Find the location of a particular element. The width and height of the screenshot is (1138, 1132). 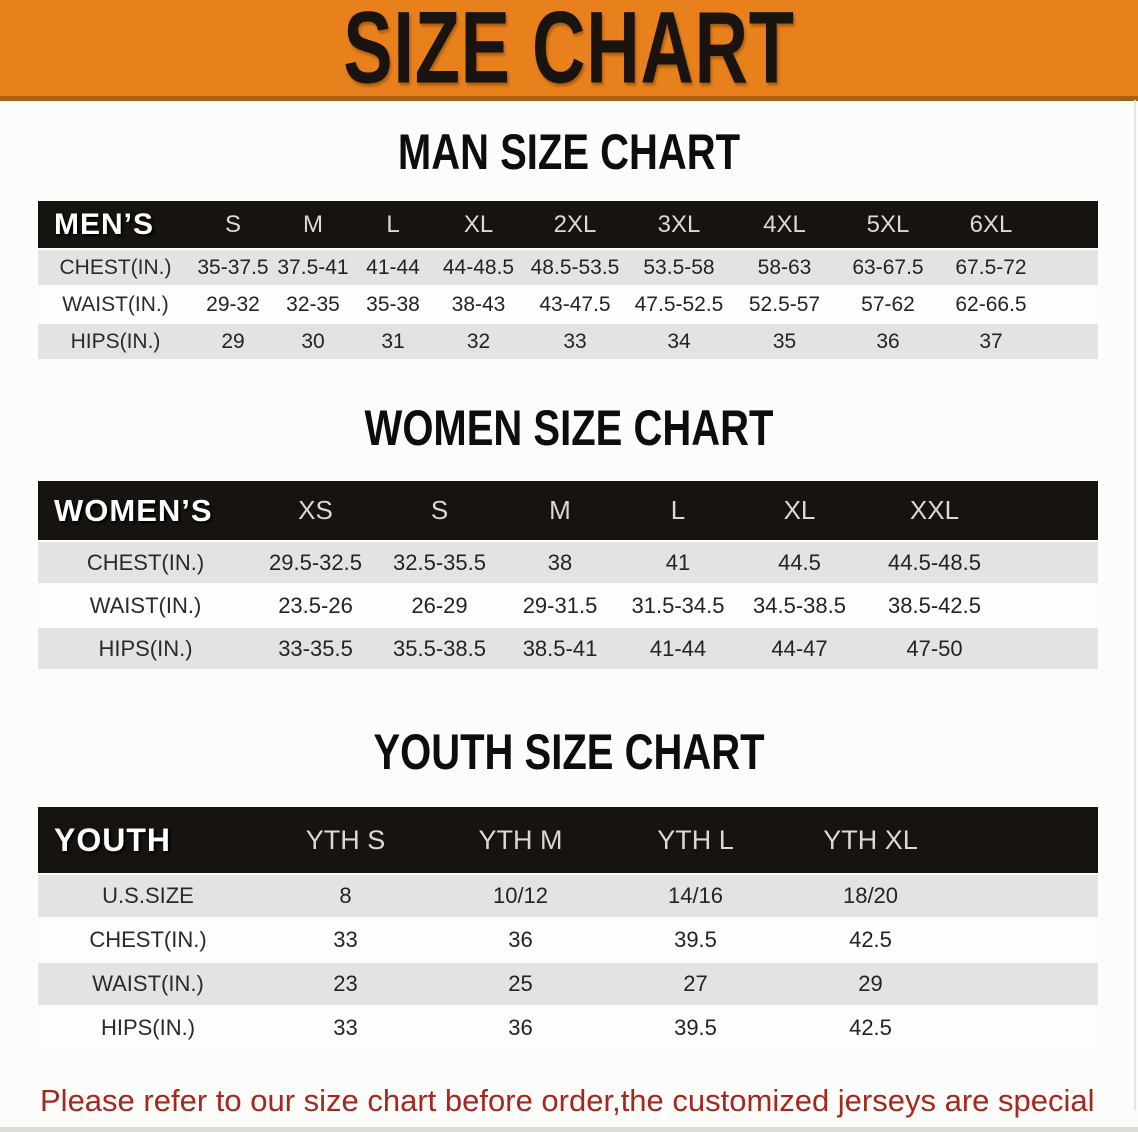

table-corner-label: YOUTH is located at coordinates (148, 841).